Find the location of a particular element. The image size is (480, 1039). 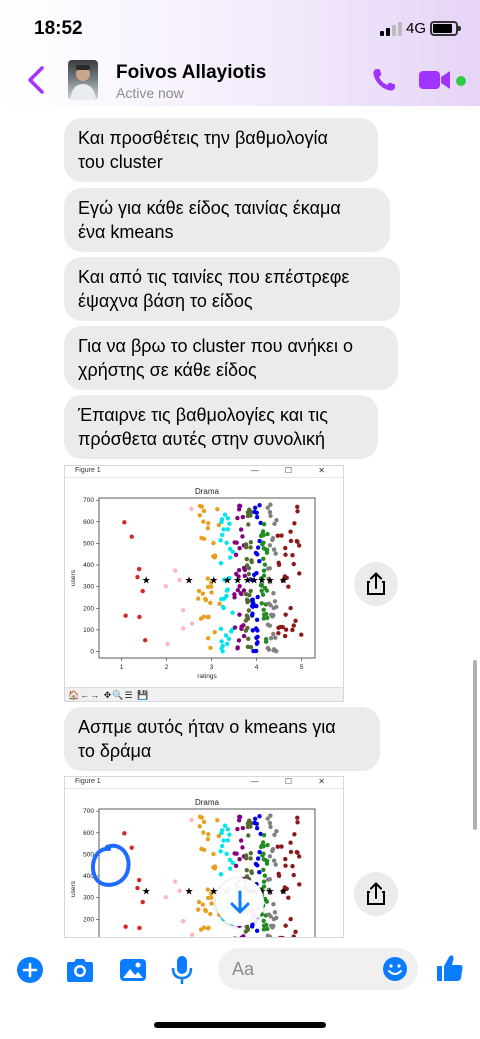

chat-header: Foivos Allayiotis Active now is located at coordinates (240, 80).